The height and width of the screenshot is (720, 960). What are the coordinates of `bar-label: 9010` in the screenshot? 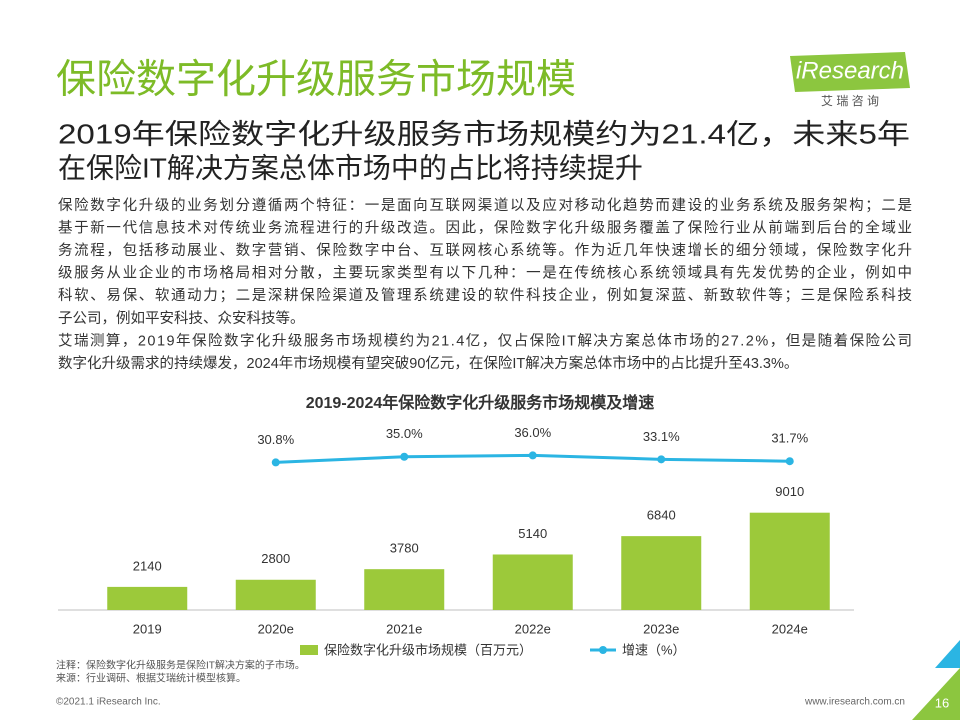 It's located at (789, 491).